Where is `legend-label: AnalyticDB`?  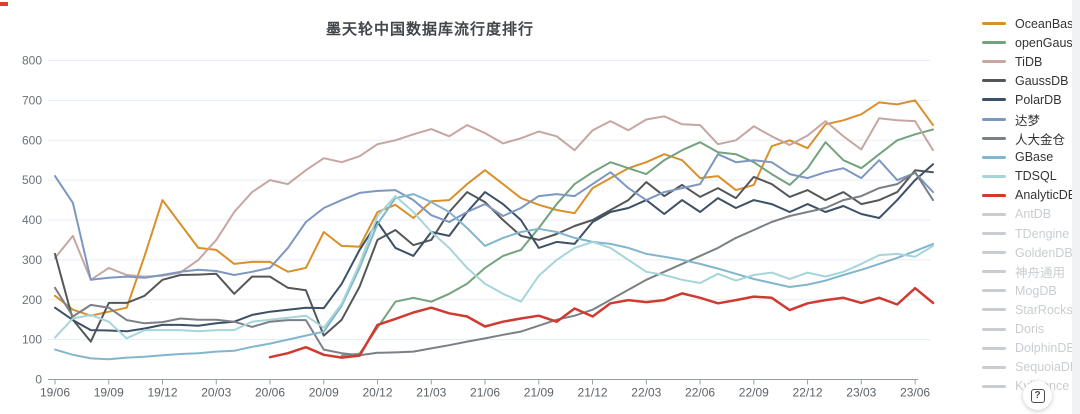 legend-label: AnalyticDB is located at coordinates (1046, 195).